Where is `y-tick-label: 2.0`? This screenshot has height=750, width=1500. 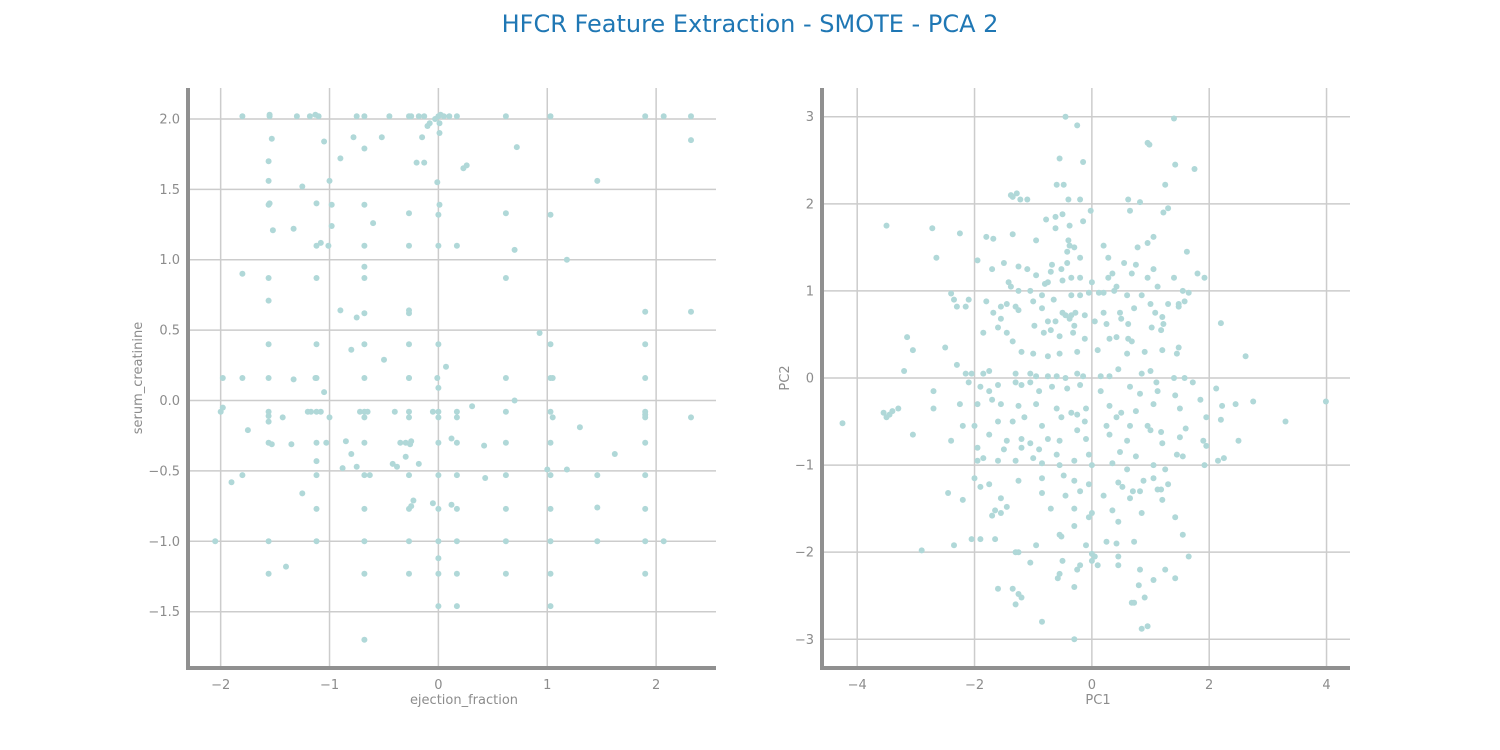 y-tick-label: 2.0 is located at coordinates (169, 119).